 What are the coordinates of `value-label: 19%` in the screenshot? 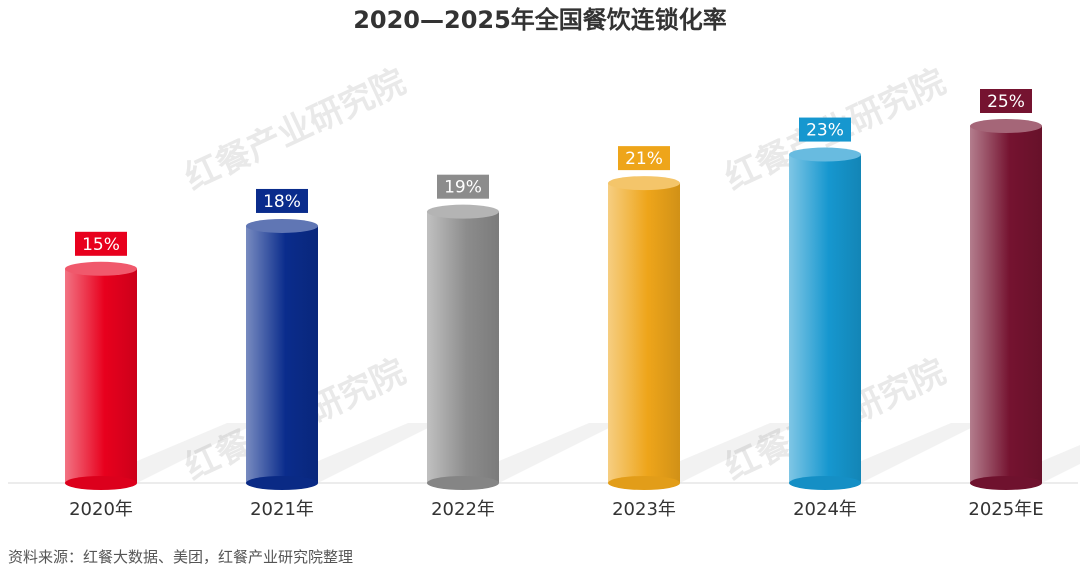 It's located at (463, 186).